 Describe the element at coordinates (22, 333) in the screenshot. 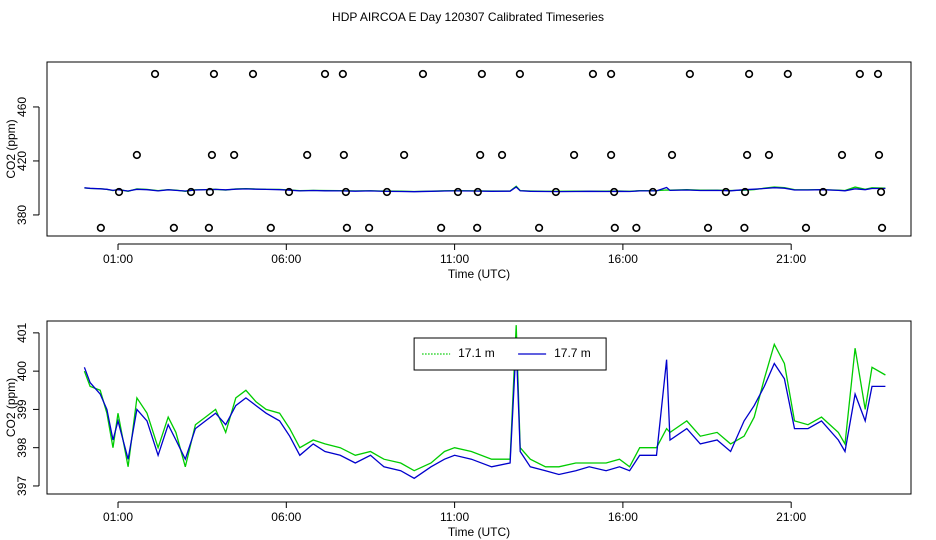

I see `y-tick-label: 401` at that location.